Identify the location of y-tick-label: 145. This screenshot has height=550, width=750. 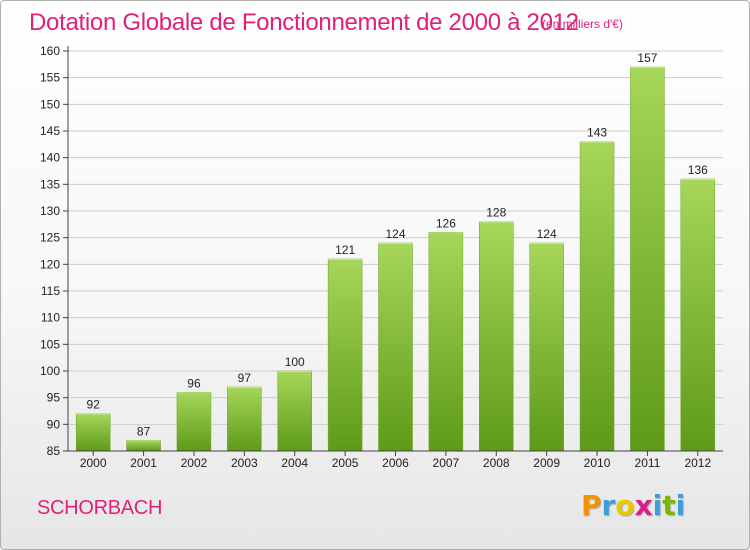
(50, 131).